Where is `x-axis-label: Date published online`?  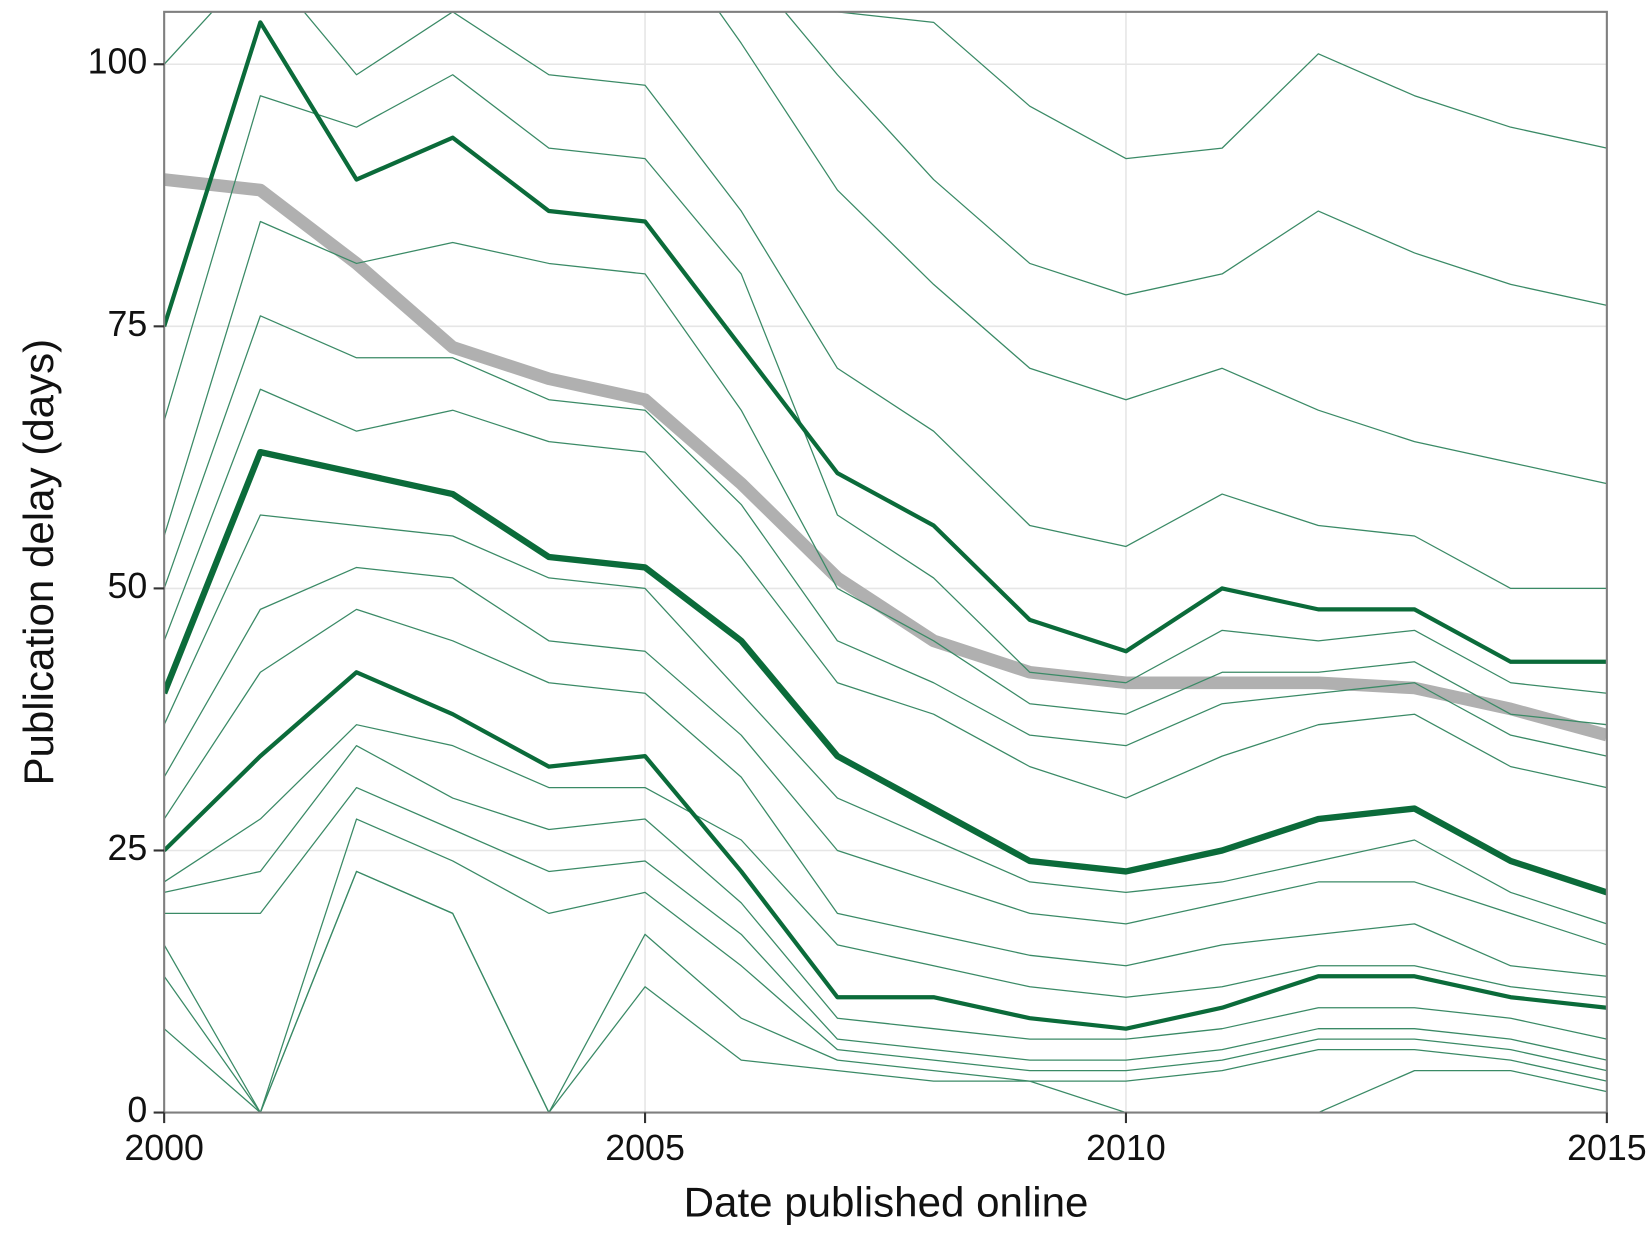 x-axis-label: Date published online is located at coordinates (886, 1201).